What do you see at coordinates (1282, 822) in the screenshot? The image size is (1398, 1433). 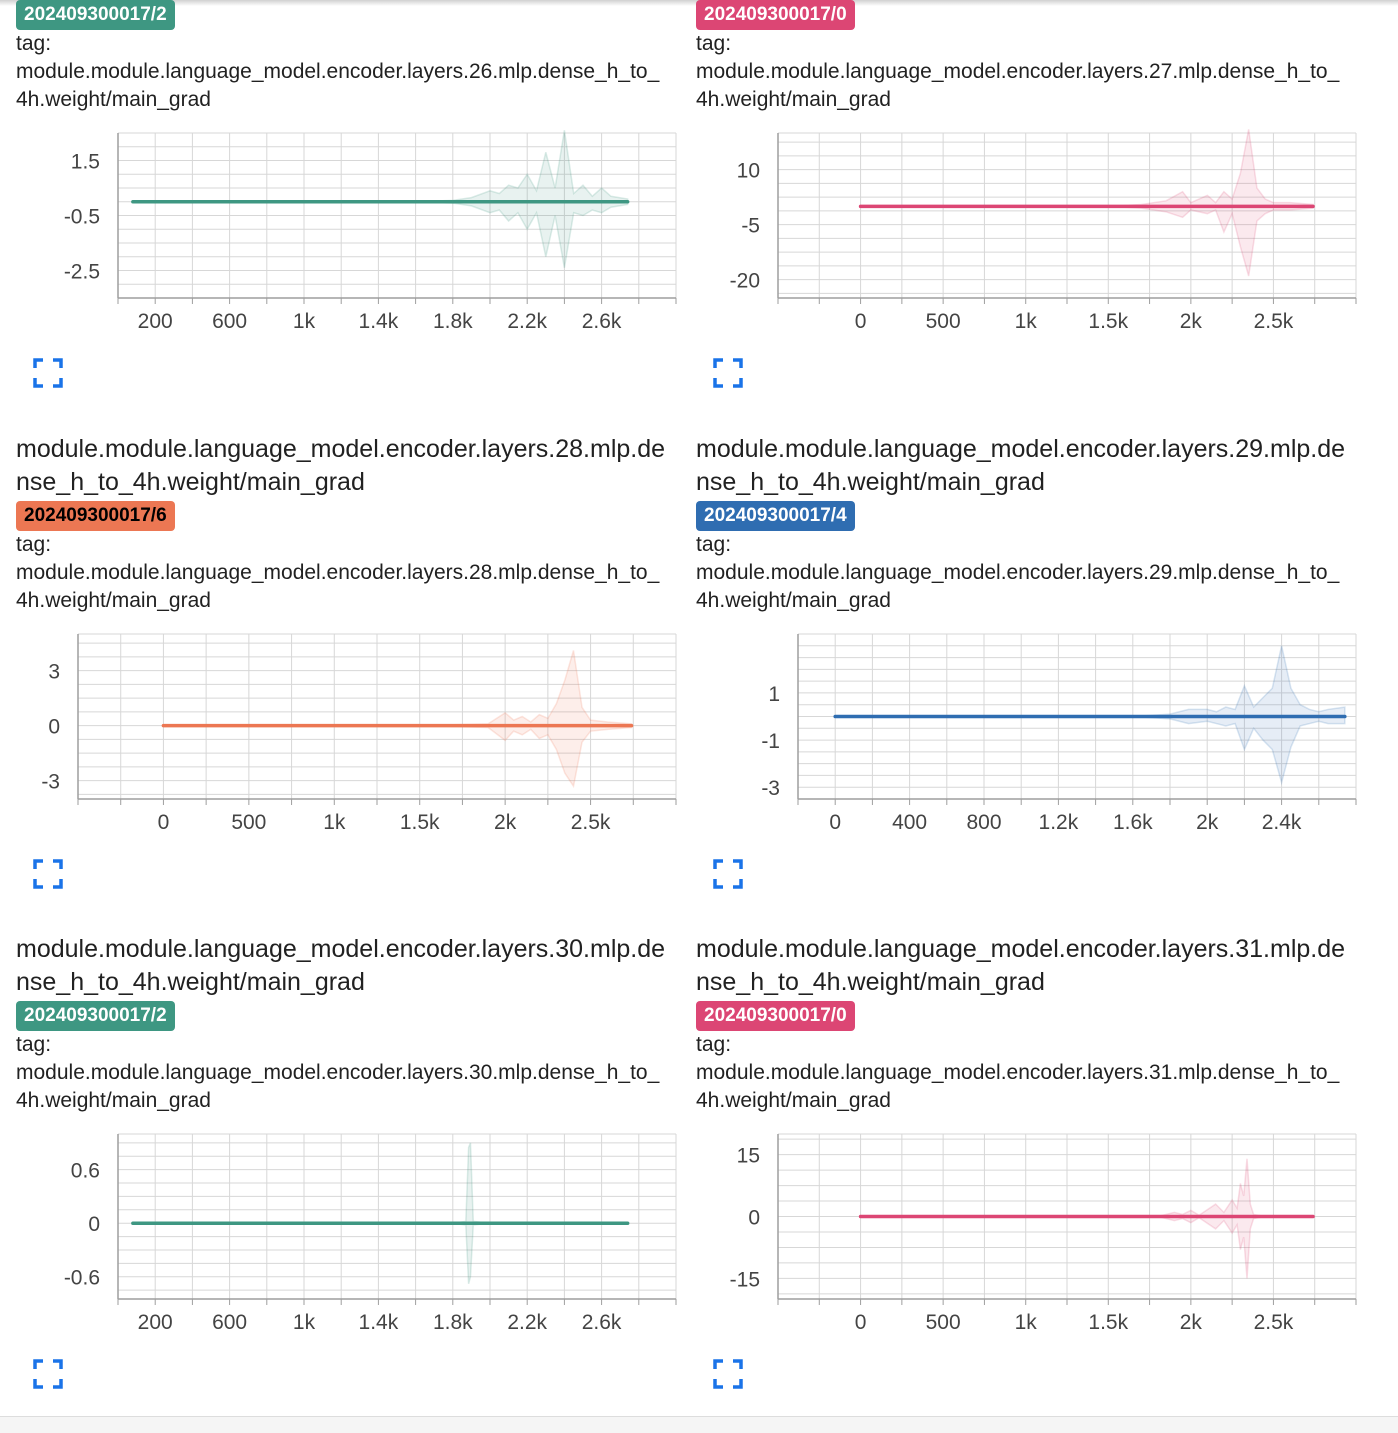 I see `x-tick-label: 2.4k` at bounding box center [1282, 822].